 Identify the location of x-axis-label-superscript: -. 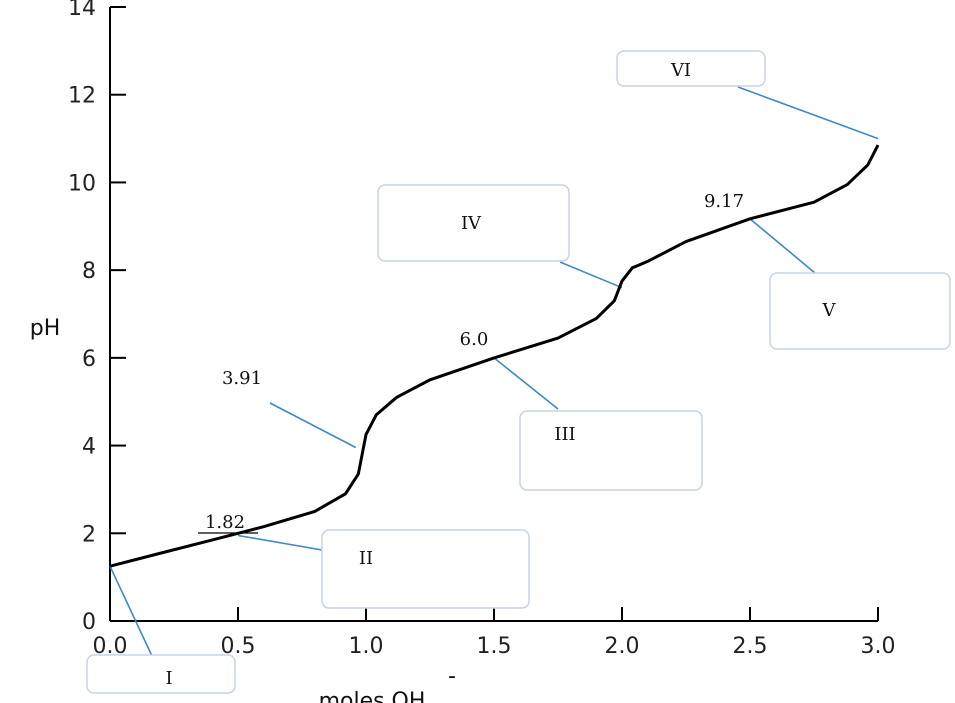
(452, 676).